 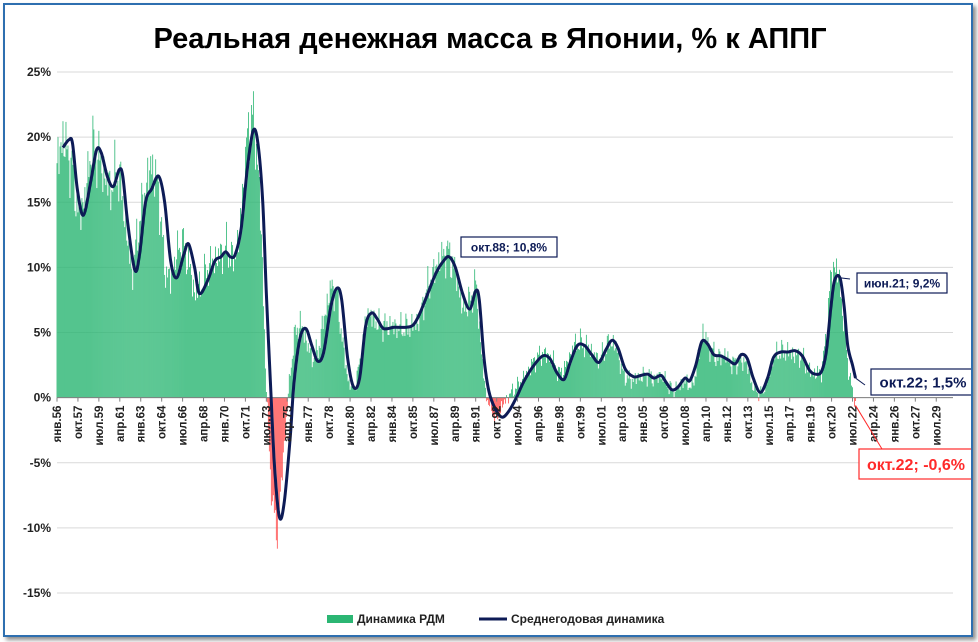 What do you see at coordinates (920, 382) in the screenshot?
I see `annotation-box` at bounding box center [920, 382].